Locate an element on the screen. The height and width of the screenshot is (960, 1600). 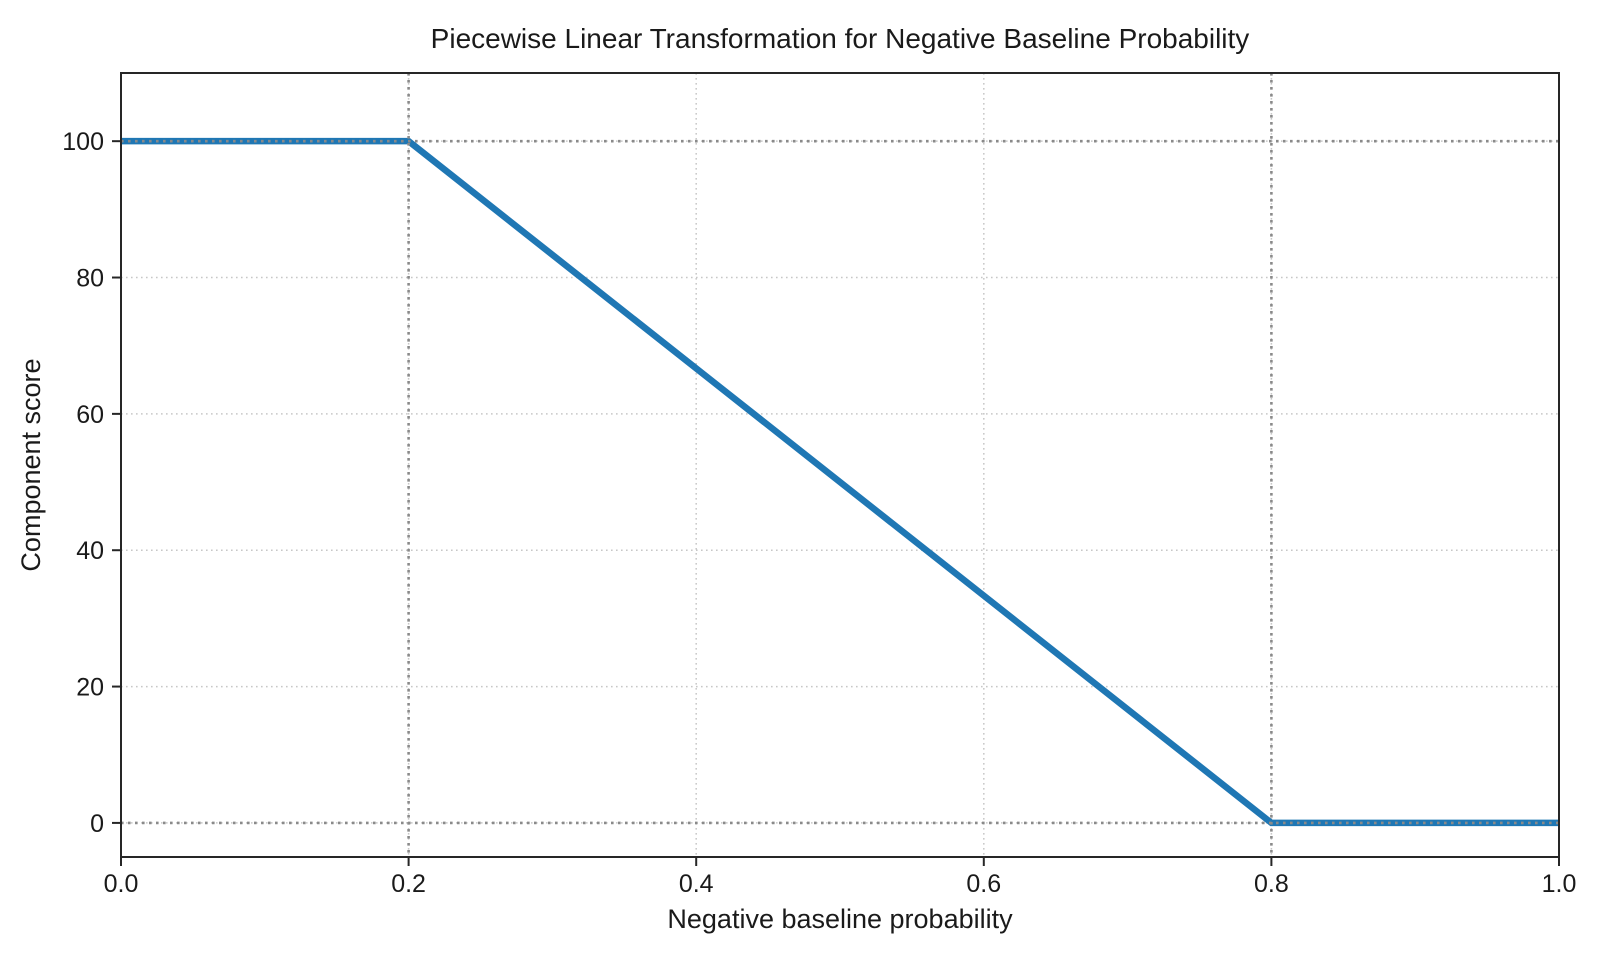
x-tick-label: 1.0 is located at coordinates (1559, 884).